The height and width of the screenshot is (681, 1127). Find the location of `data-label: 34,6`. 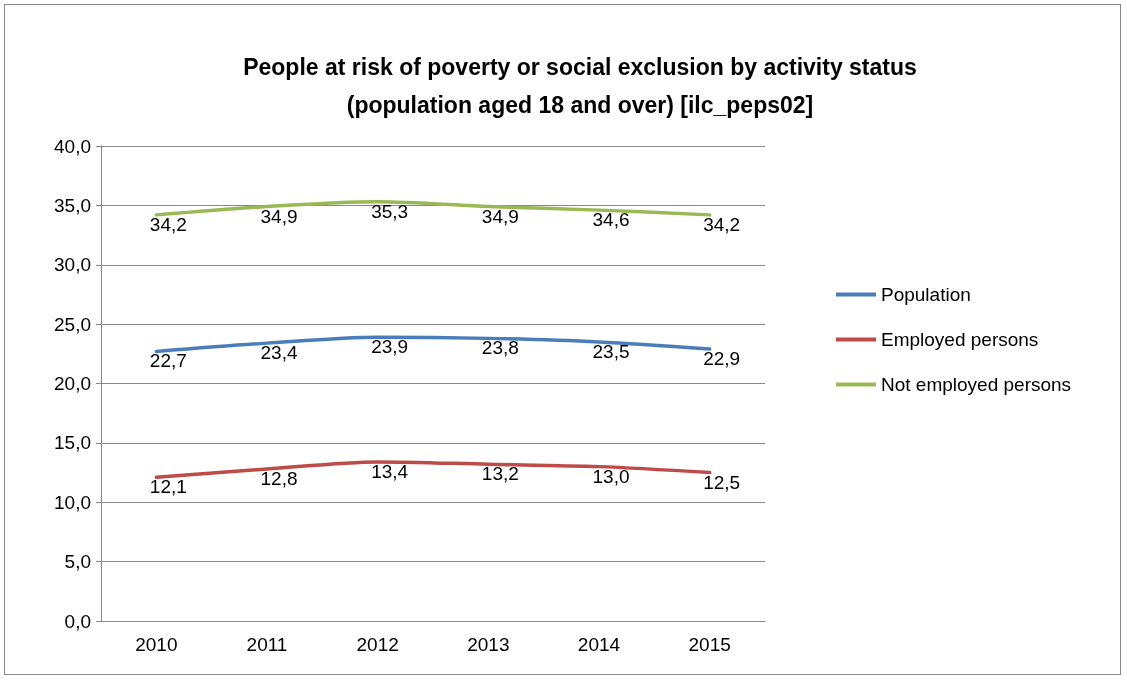

data-label: 34,6 is located at coordinates (611, 220).